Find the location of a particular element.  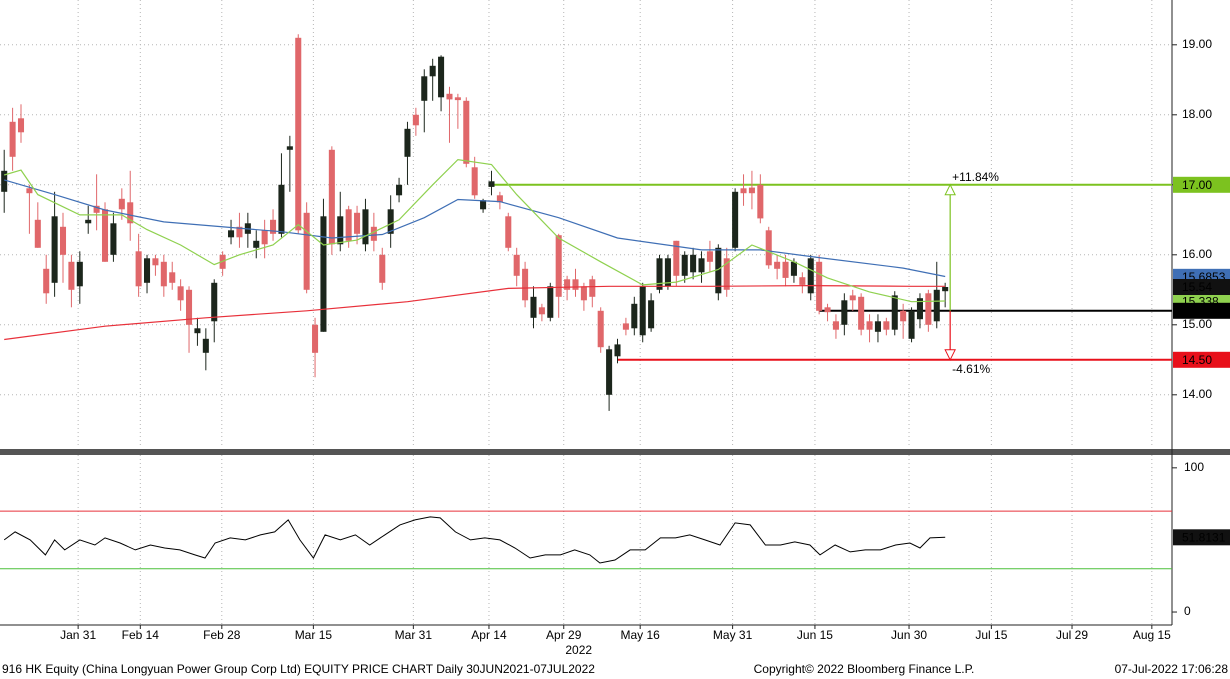

x-tick-label: Jun 30 is located at coordinates (909, 635).